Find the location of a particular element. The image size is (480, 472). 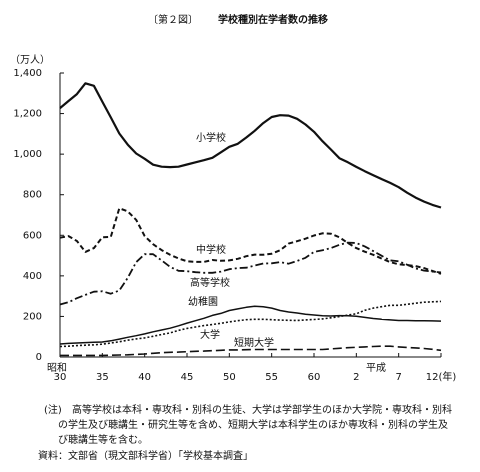

series-label: 短期大学 is located at coordinates (254, 342).